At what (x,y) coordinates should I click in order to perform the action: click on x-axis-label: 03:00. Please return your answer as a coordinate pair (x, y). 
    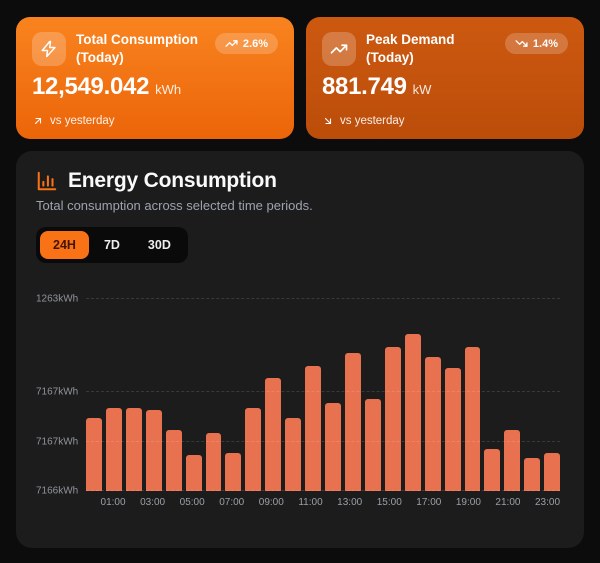
    Looking at the image, I should click on (153, 502).